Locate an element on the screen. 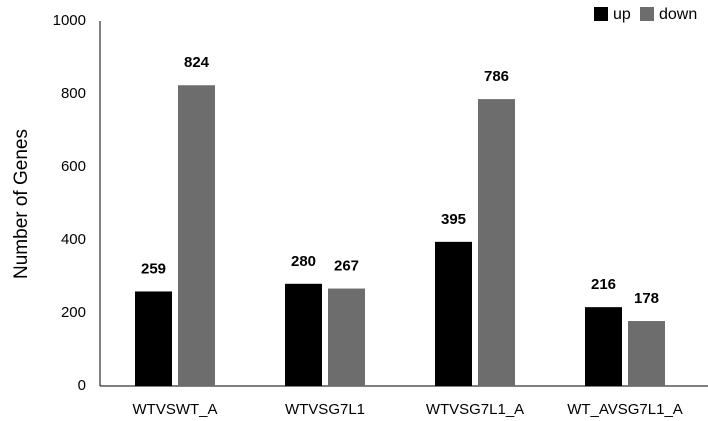 This screenshot has width=708, height=421. value-label: 216 is located at coordinates (603, 284).